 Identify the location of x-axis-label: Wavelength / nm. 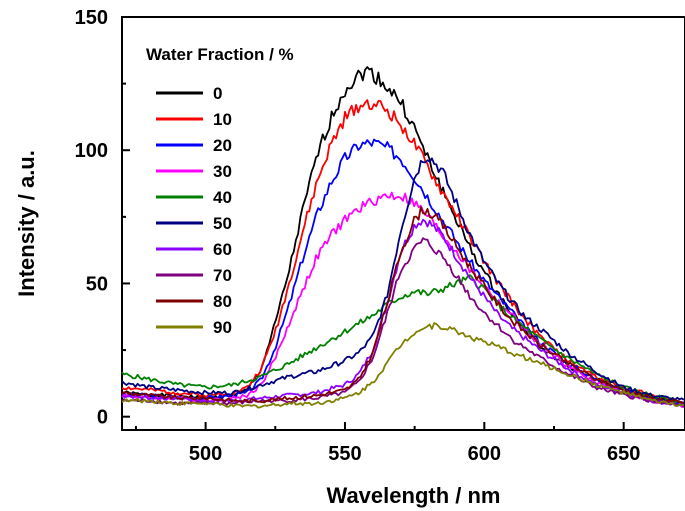
(414, 495).